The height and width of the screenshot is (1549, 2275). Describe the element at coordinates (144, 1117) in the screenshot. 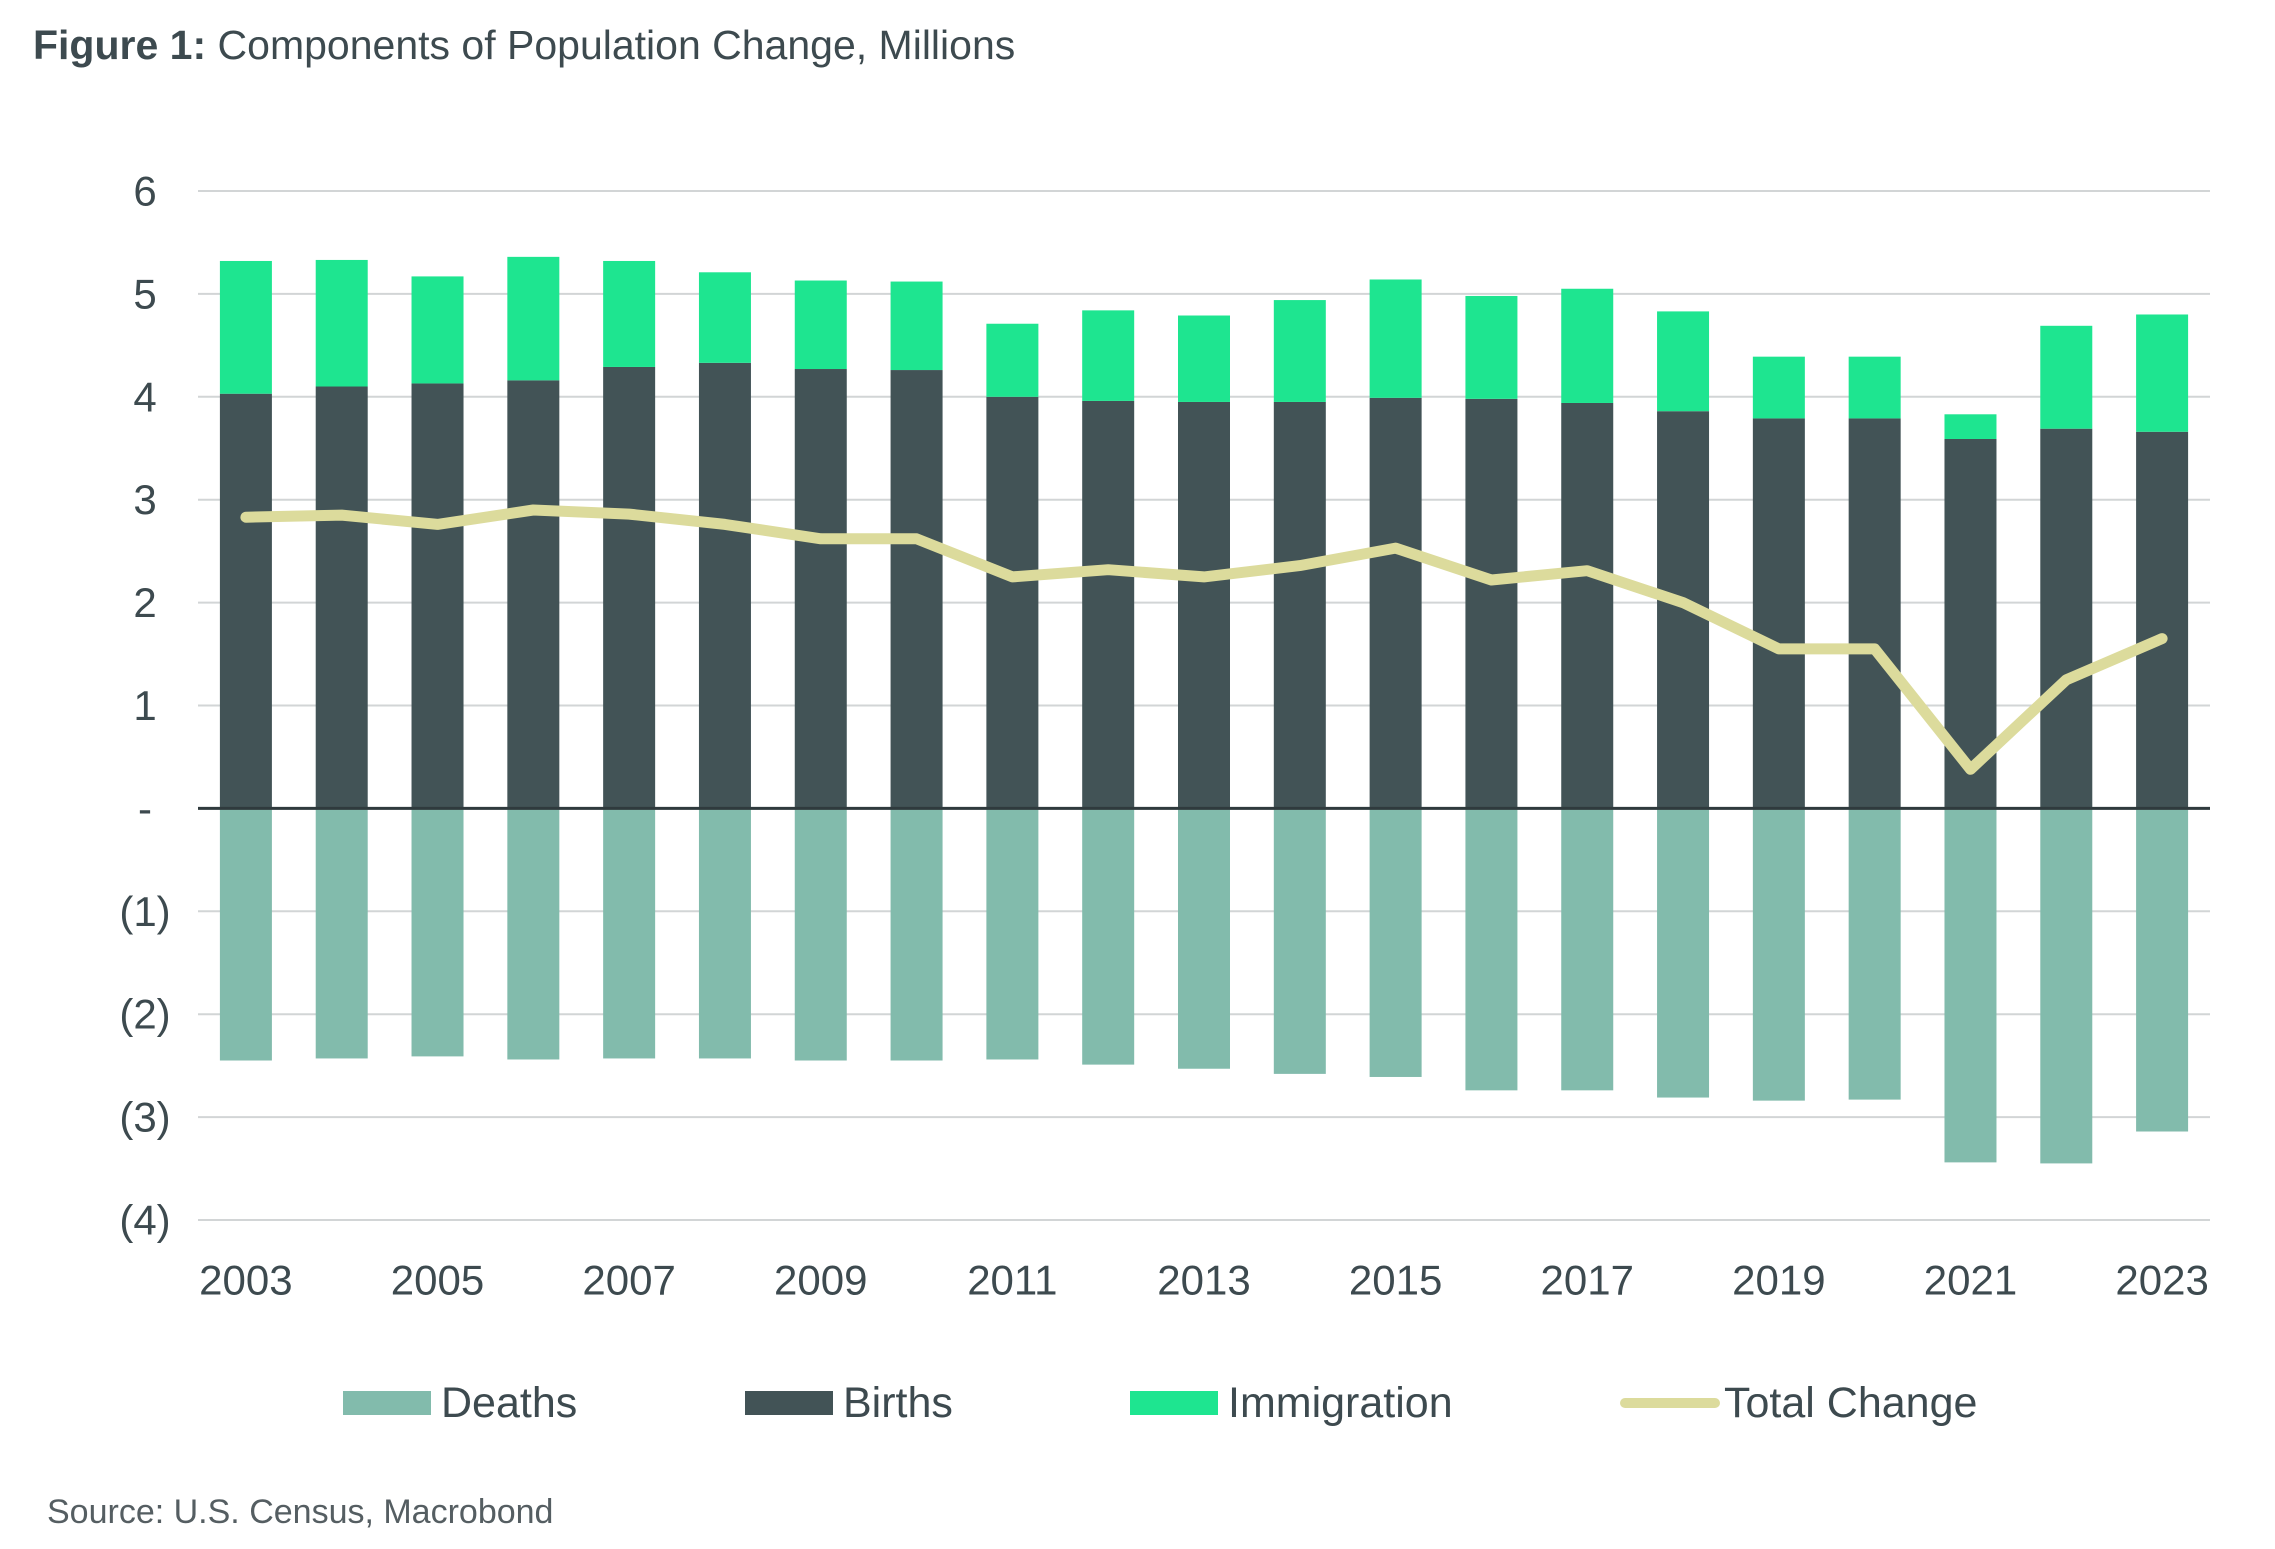

I see `y-tick-label: (3)` at that location.